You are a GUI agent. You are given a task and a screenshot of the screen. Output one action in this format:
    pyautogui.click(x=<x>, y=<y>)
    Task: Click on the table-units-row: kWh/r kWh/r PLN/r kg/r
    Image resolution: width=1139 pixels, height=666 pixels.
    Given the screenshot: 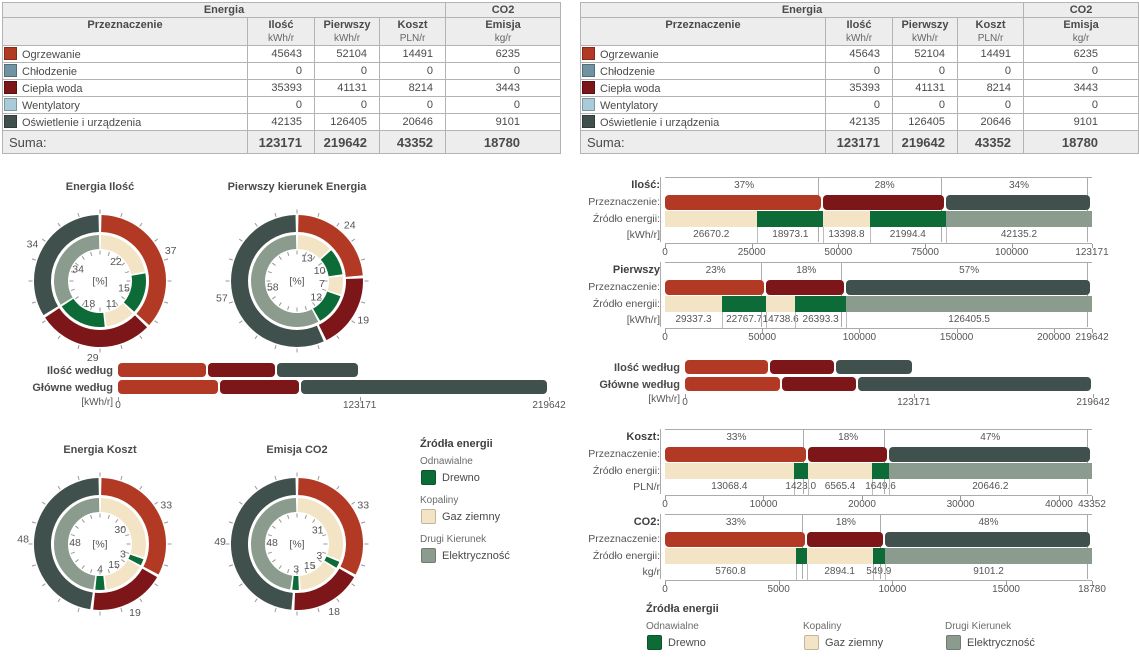 What is the action you would take?
    pyautogui.click(x=282, y=39)
    